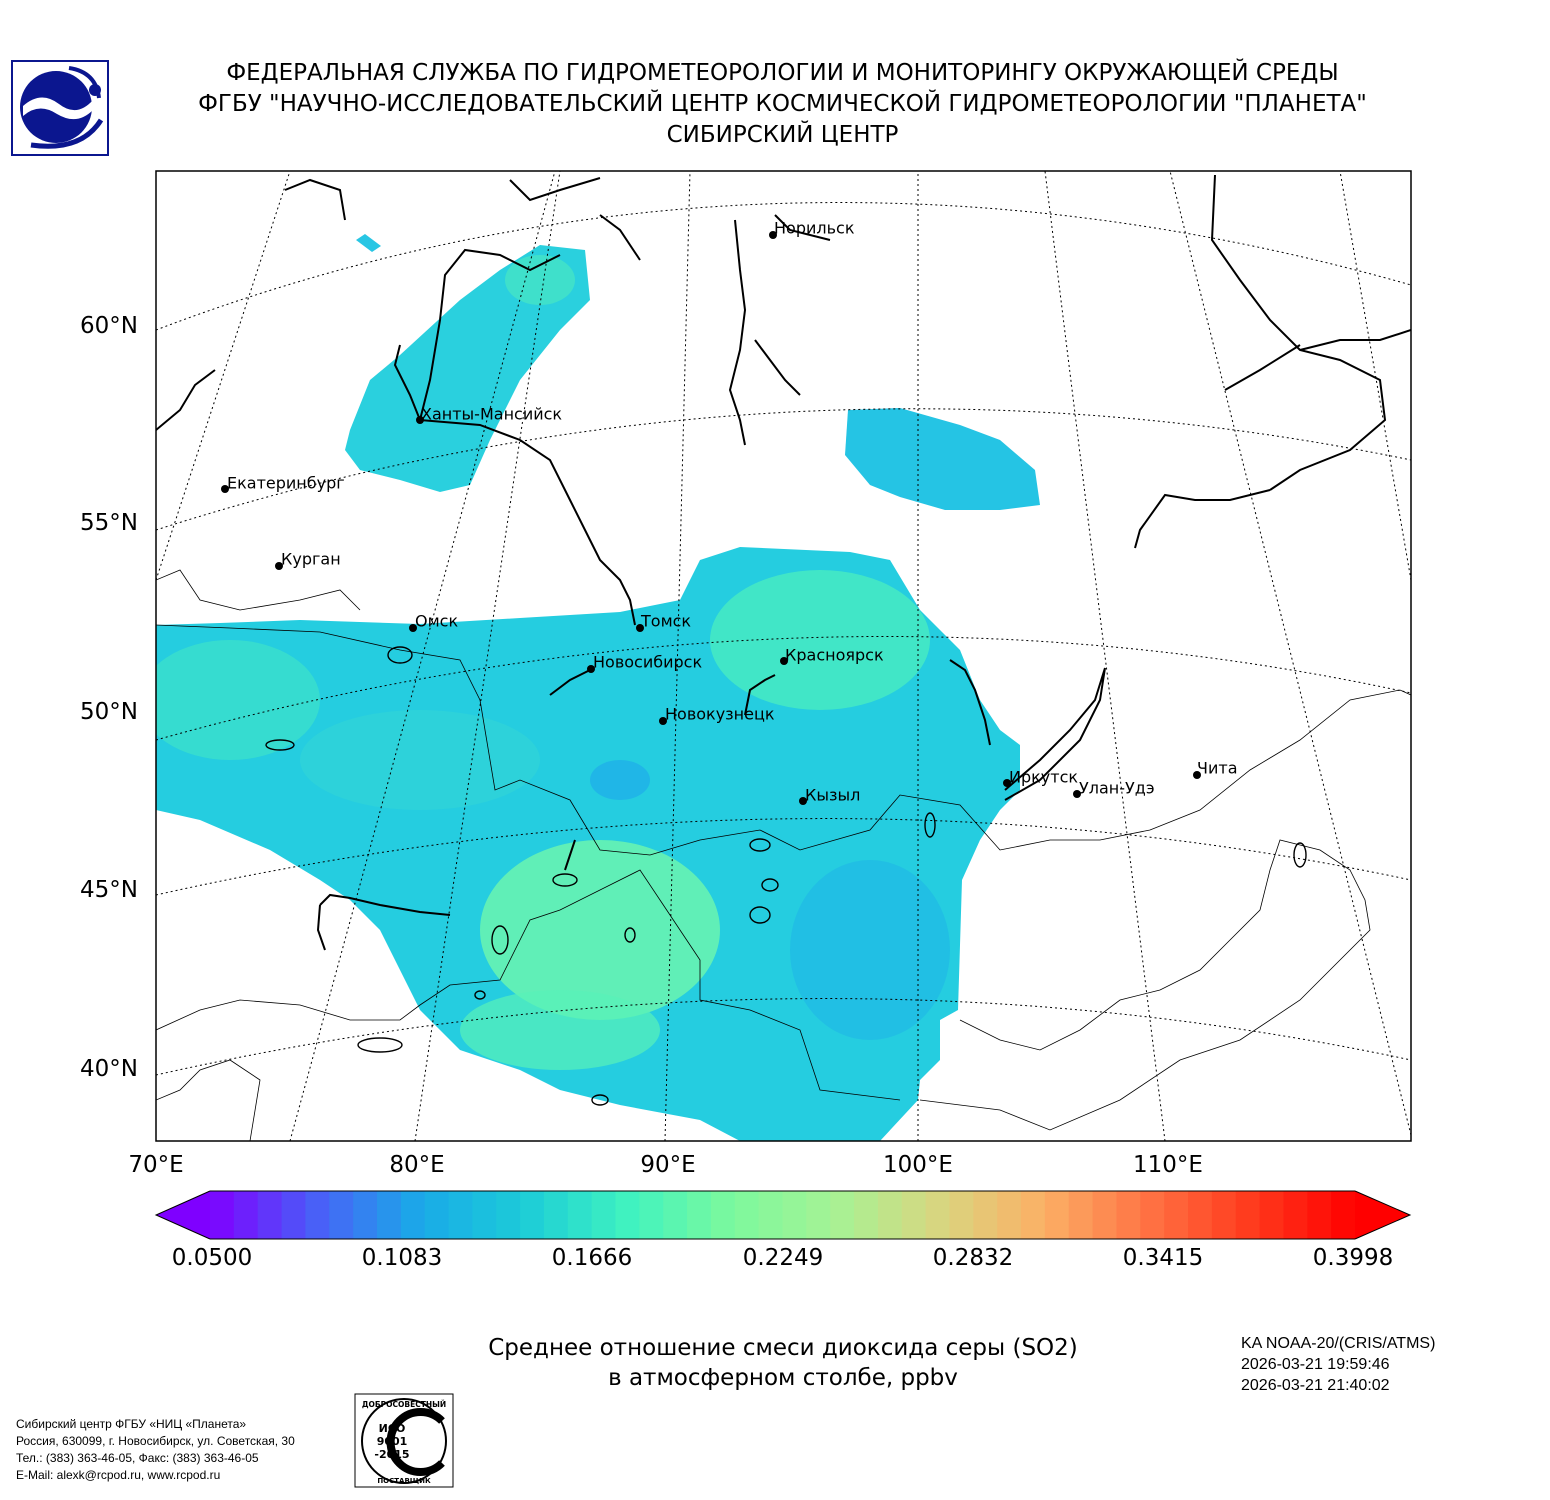  What do you see at coordinates (404, 1481) in the screenshot?
I see `iso-bottom-text: ПОСТАВЩИК` at bounding box center [404, 1481].